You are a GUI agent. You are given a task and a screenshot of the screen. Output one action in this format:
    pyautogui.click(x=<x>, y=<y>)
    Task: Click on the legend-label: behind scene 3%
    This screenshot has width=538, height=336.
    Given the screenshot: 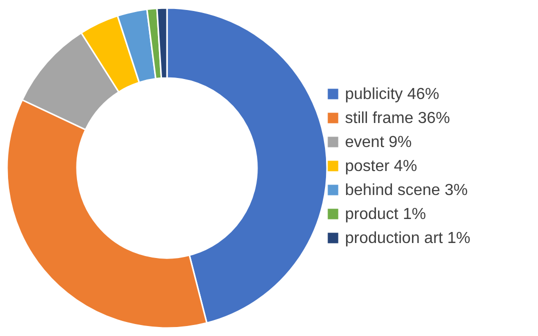 What is the action you would take?
    pyautogui.click(x=406, y=190)
    